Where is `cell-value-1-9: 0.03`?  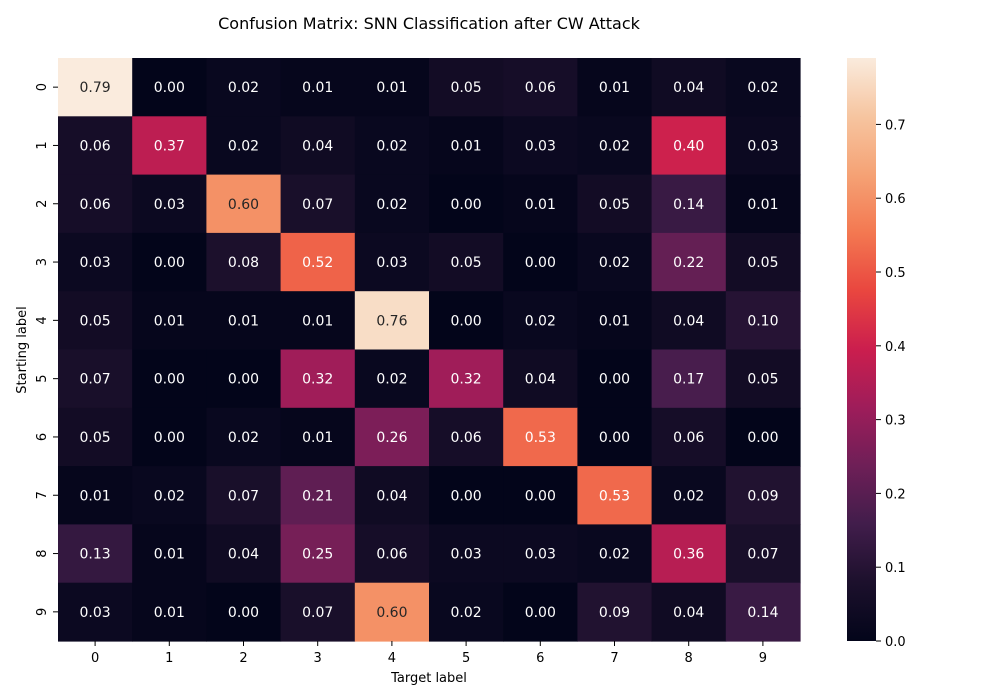 cell-value-1-9: 0.03 is located at coordinates (762, 146).